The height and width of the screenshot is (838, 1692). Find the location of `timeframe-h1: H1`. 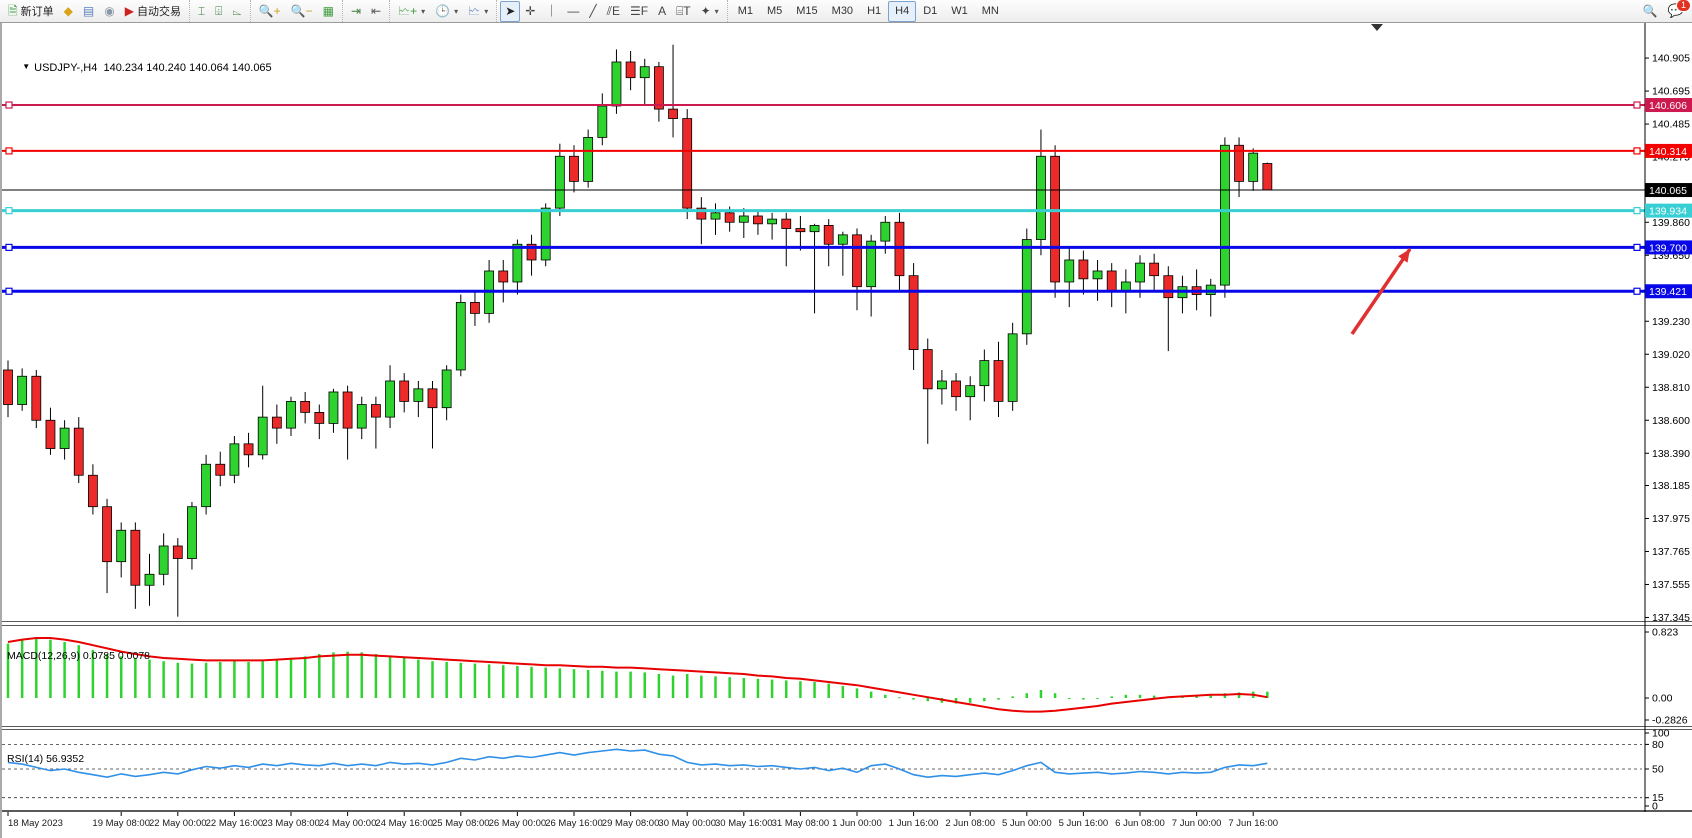

timeframe-h1: H1 is located at coordinates (874, 11).